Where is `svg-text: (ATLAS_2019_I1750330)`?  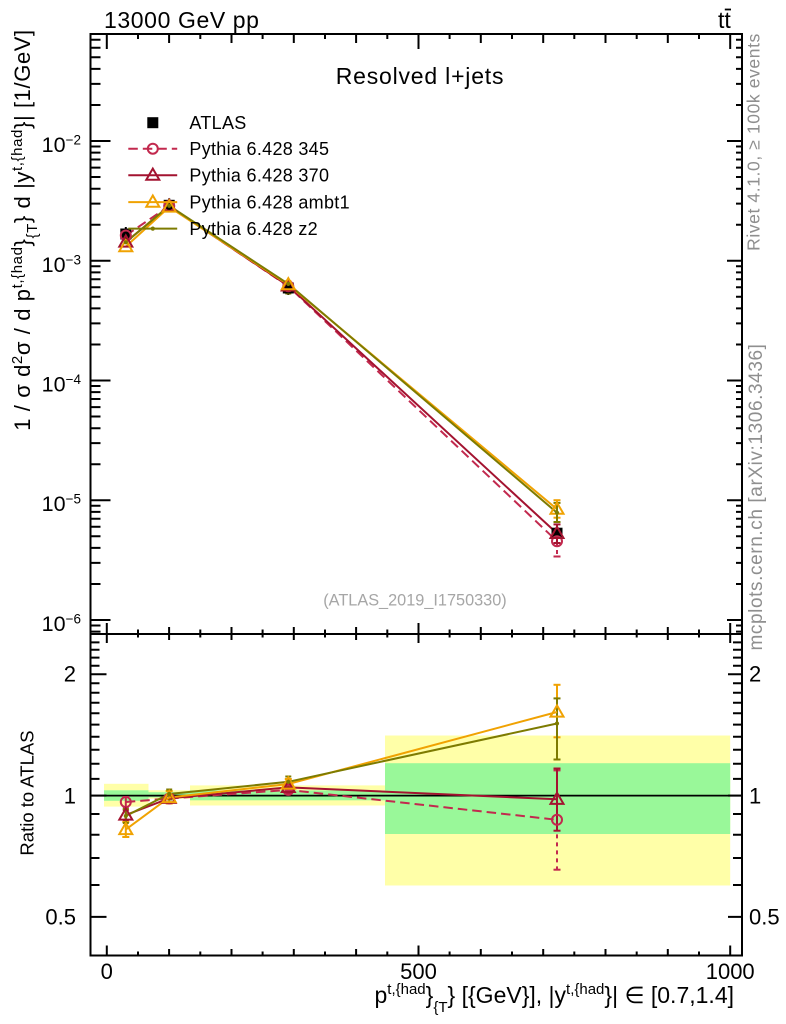 svg-text: (ATLAS_2019_I1750330) is located at coordinates (414, 601).